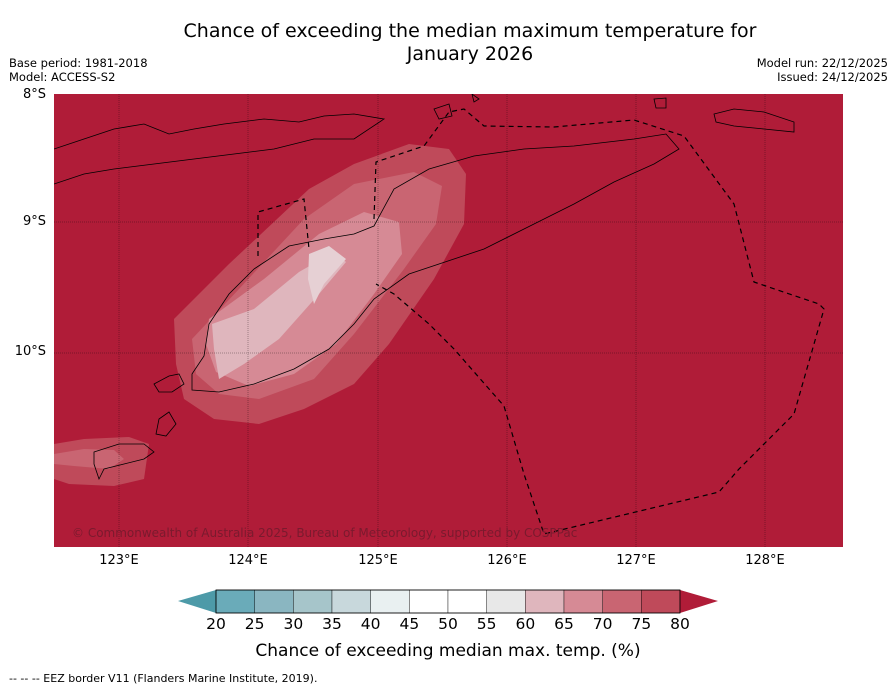  I want to click on colorbar-label: 60, so click(525, 624).